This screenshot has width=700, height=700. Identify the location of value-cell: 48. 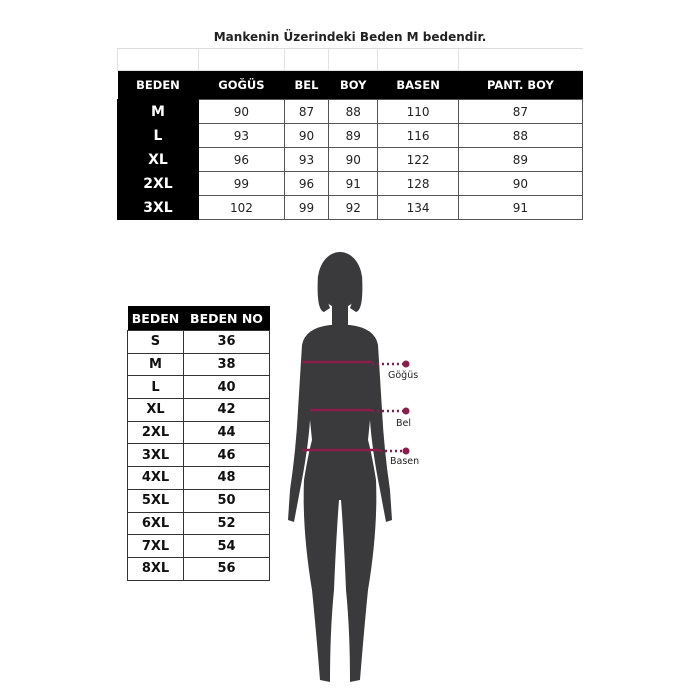
(226, 478).